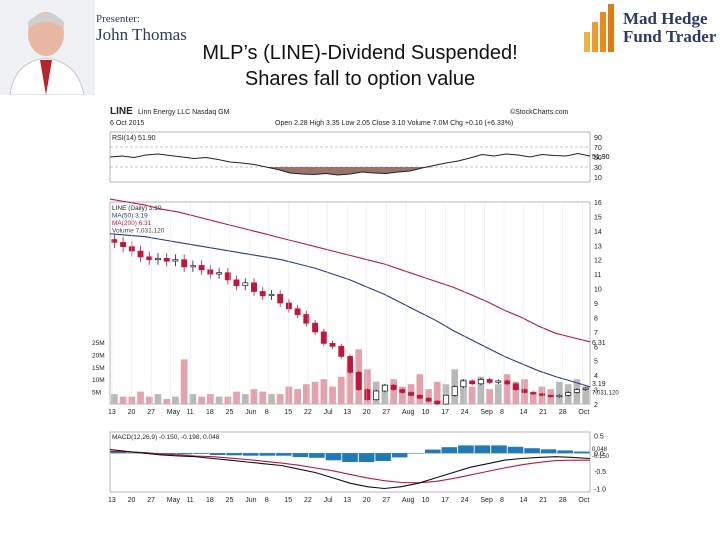 This screenshot has width=720, height=540. I want to click on macd-x-tick: 25, so click(230, 500).